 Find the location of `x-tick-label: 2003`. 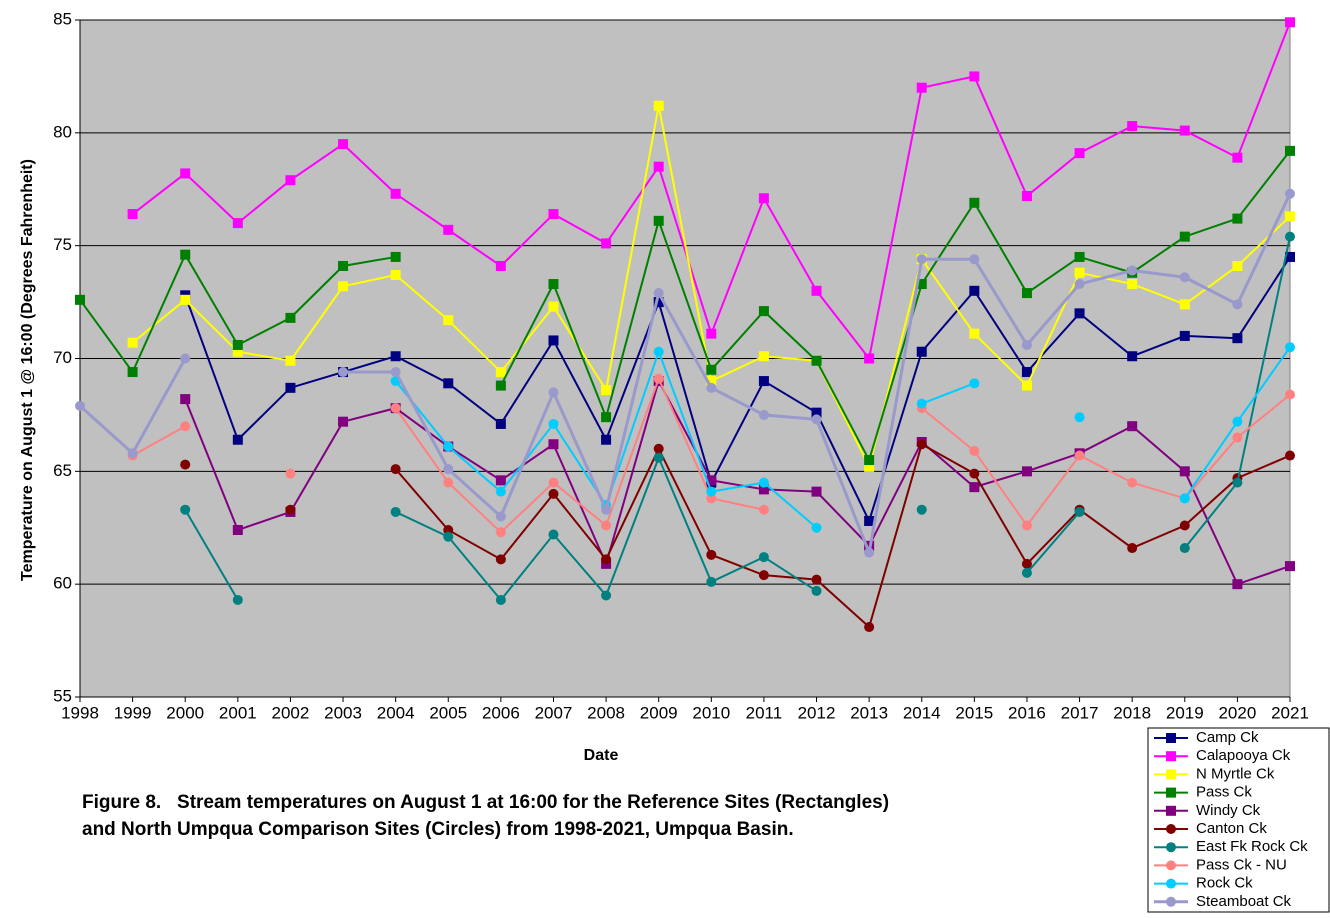

x-tick-label: 2003 is located at coordinates (343, 712).